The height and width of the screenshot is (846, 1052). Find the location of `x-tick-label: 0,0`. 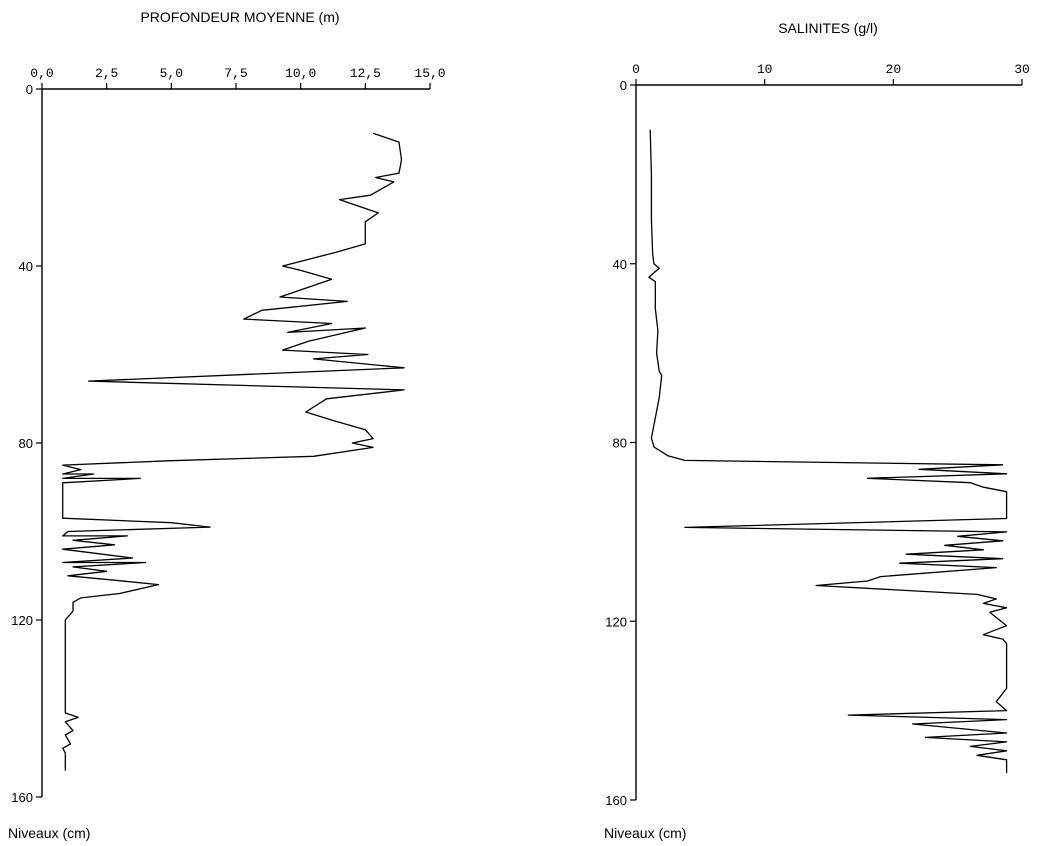

x-tick-label: 0,0 is located at coordinates (41, 73).